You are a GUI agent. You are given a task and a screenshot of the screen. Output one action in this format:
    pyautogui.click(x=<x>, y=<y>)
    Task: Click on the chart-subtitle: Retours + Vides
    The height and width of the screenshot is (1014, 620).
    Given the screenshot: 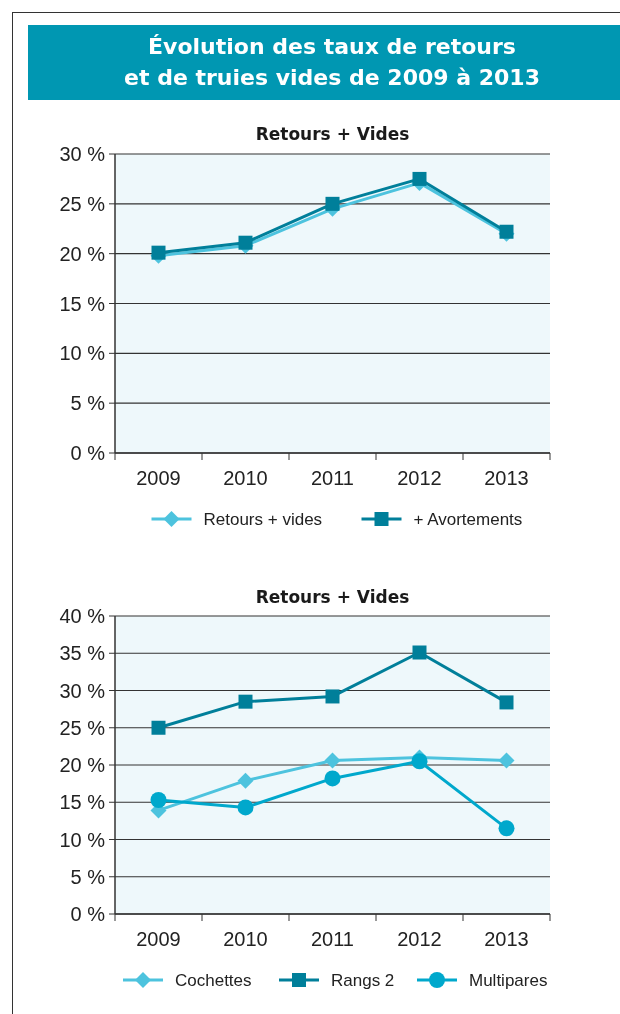 What is the action you would take?
    pyautogui.click(x=332, y=134)
    